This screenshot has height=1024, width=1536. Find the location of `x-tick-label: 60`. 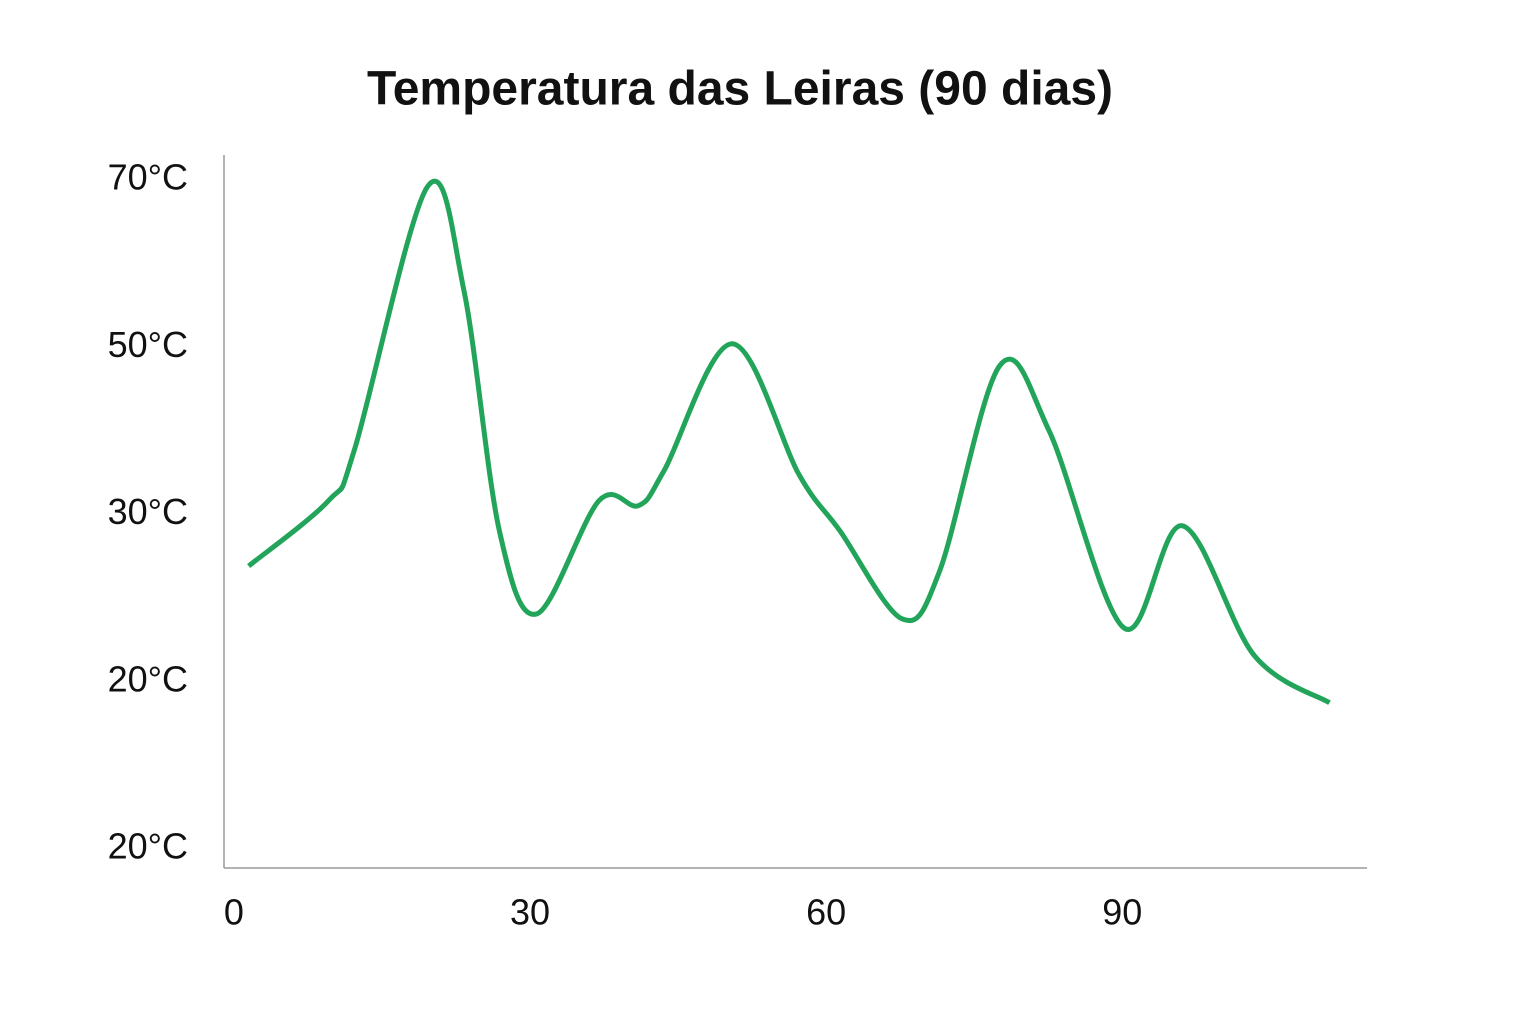

x-tick-label: 60 is located at coordinates (826, 912).